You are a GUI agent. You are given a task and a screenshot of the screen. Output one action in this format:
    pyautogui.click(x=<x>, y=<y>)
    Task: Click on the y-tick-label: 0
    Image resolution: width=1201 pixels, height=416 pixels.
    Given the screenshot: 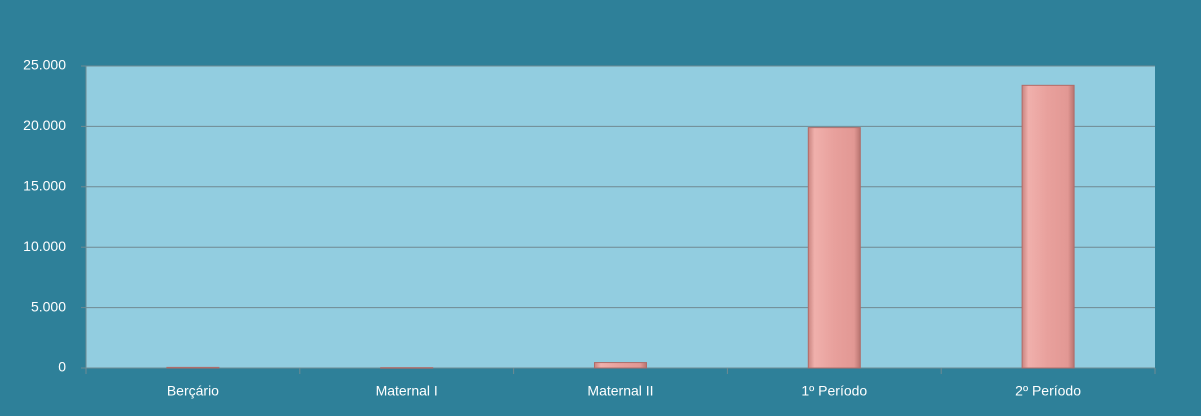 What is the action you would take?
    pyautogui.click(x=62, y=367)
    